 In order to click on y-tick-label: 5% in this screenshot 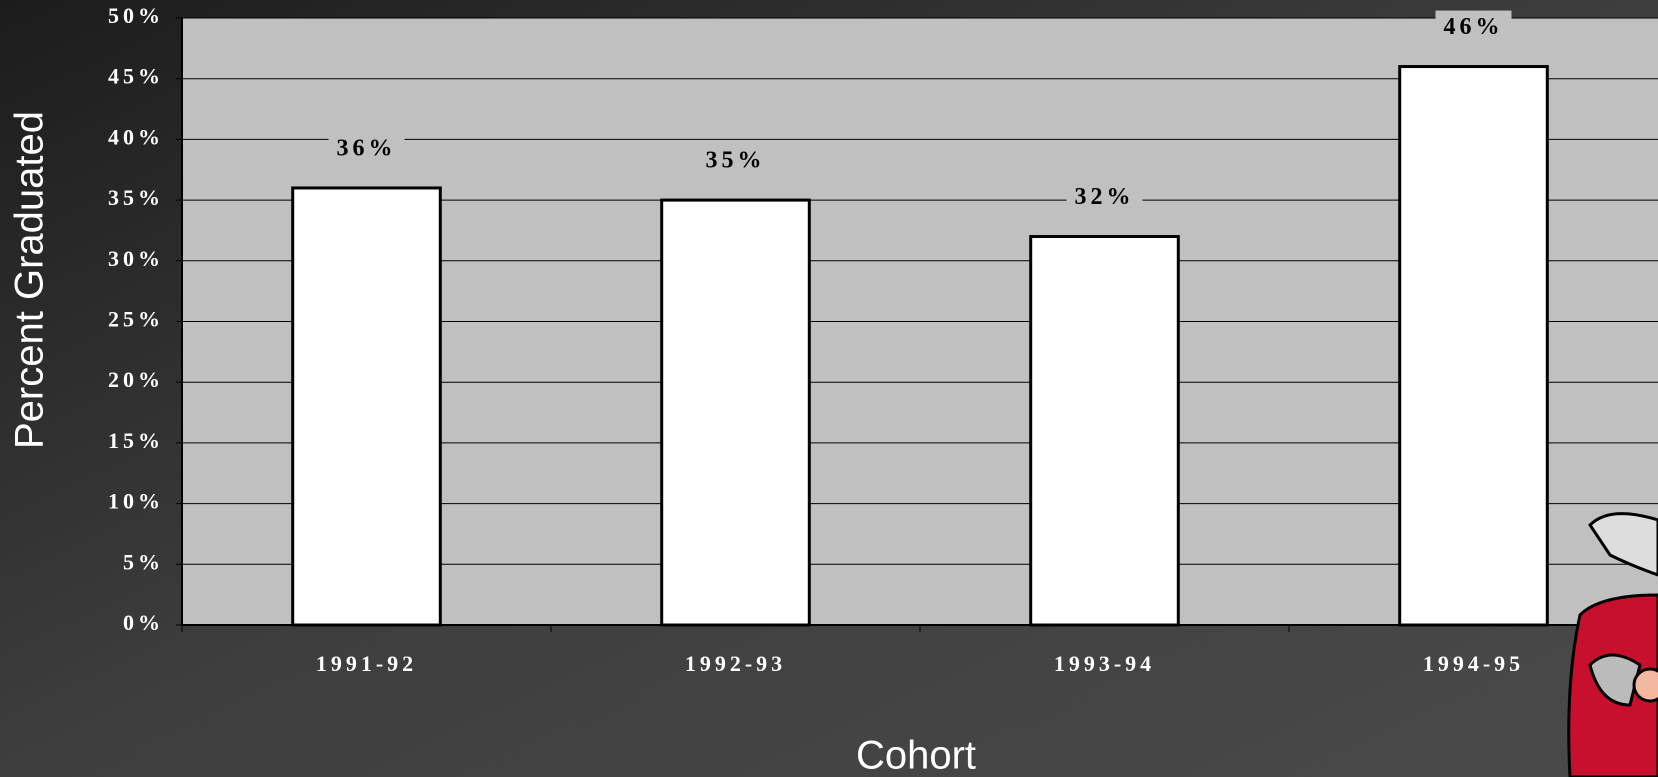, I will do `click(143, 561)`.